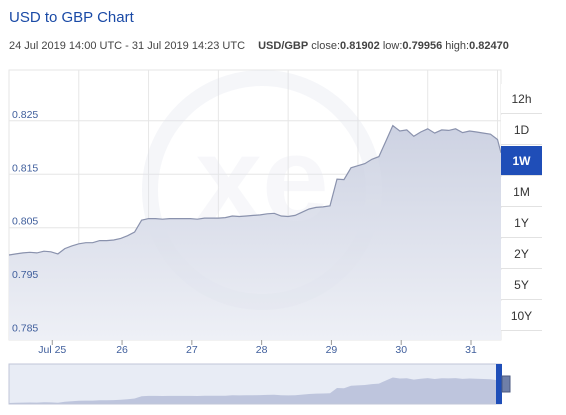  I want to click on y-tick-label: 0.805, so click(25, 222).